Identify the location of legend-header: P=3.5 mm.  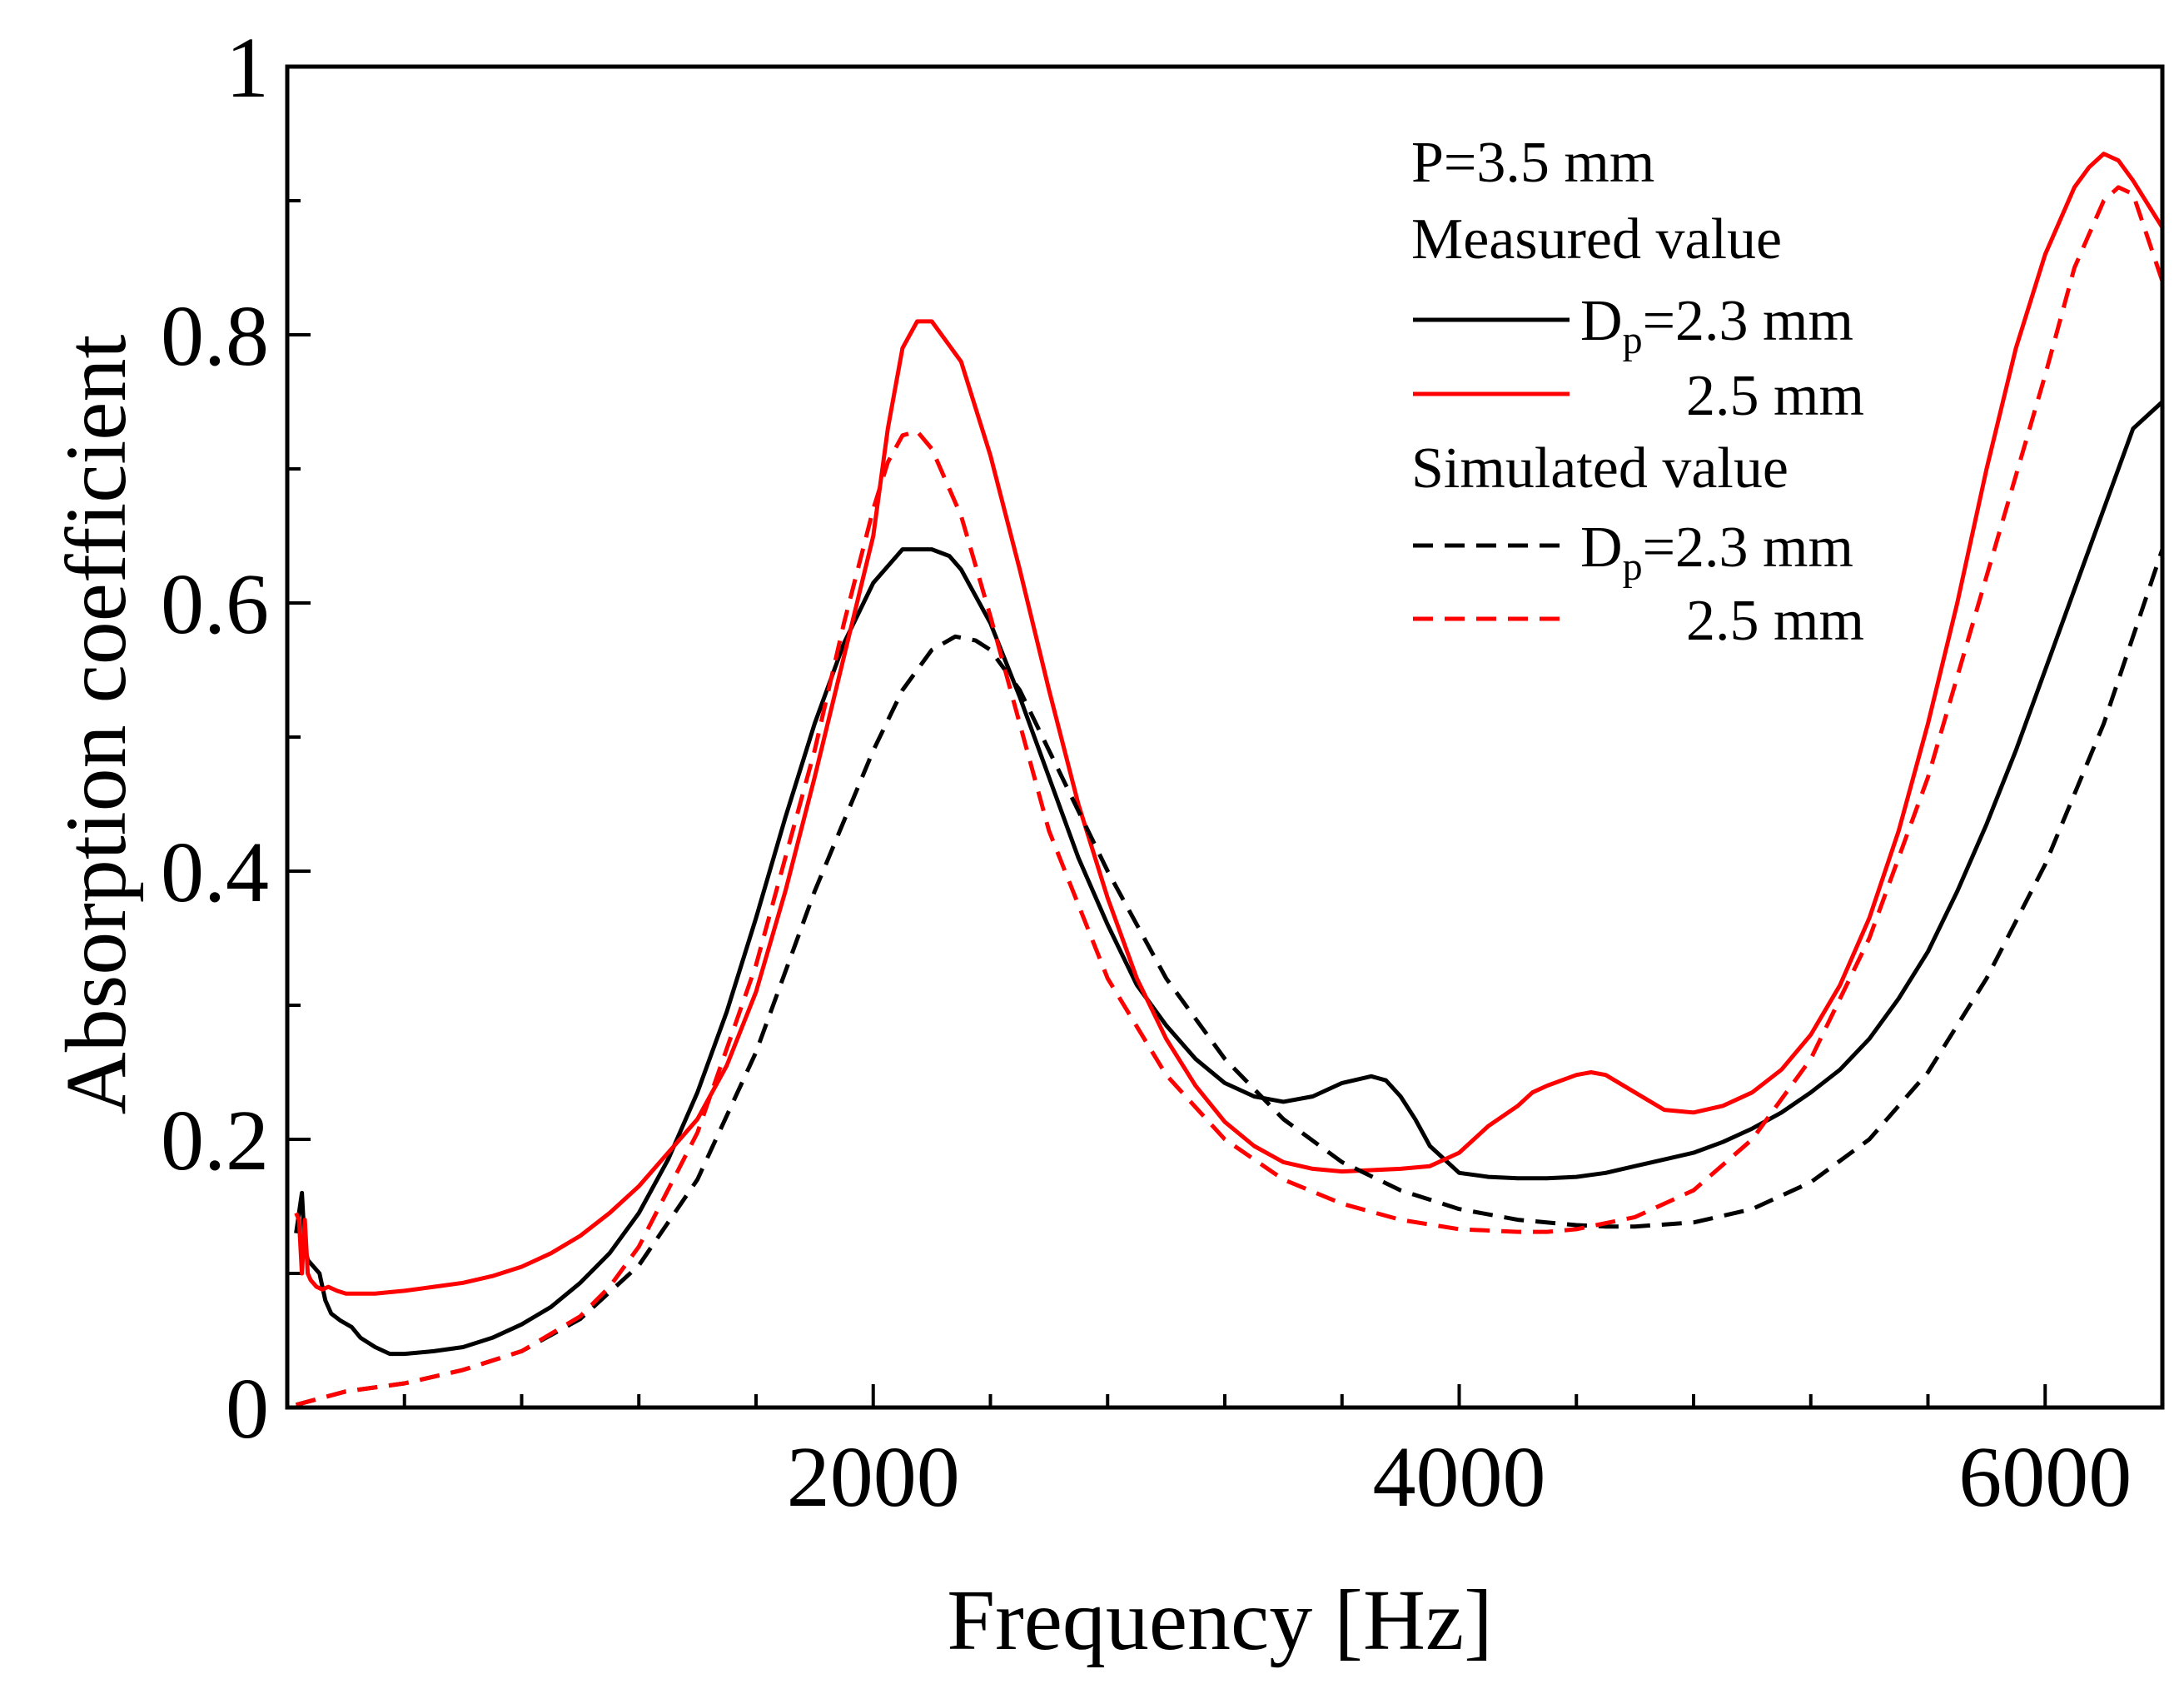
(1532, 163).